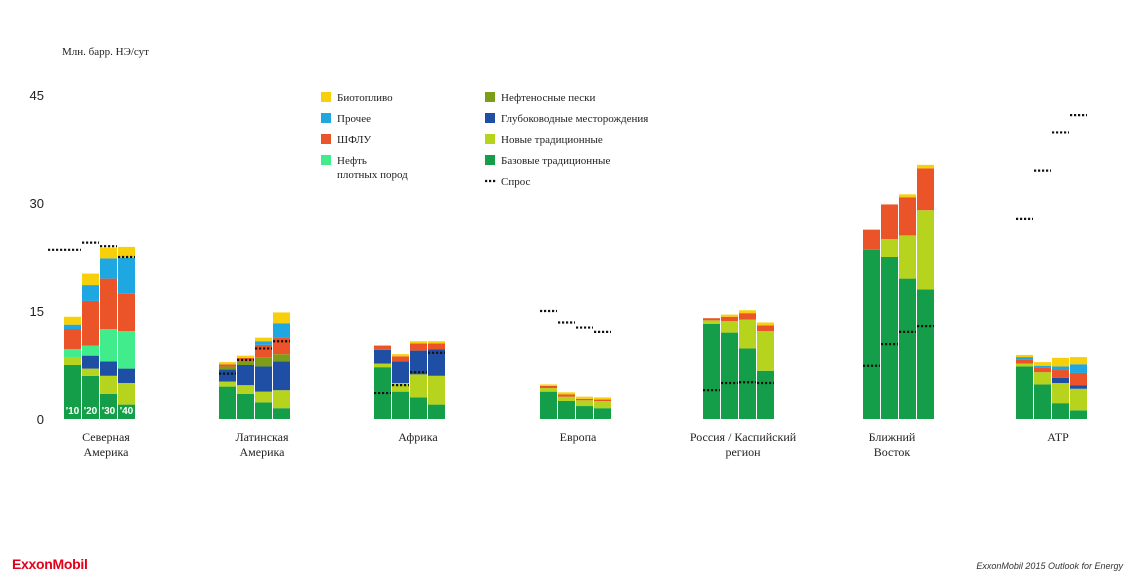 The width and height of the screenshot is (1127, 574). What do you see at coordinates (372, 168) in the screenshot?
I see `legend-label: Нефть плотных пород` at bounding box center [372, 168].